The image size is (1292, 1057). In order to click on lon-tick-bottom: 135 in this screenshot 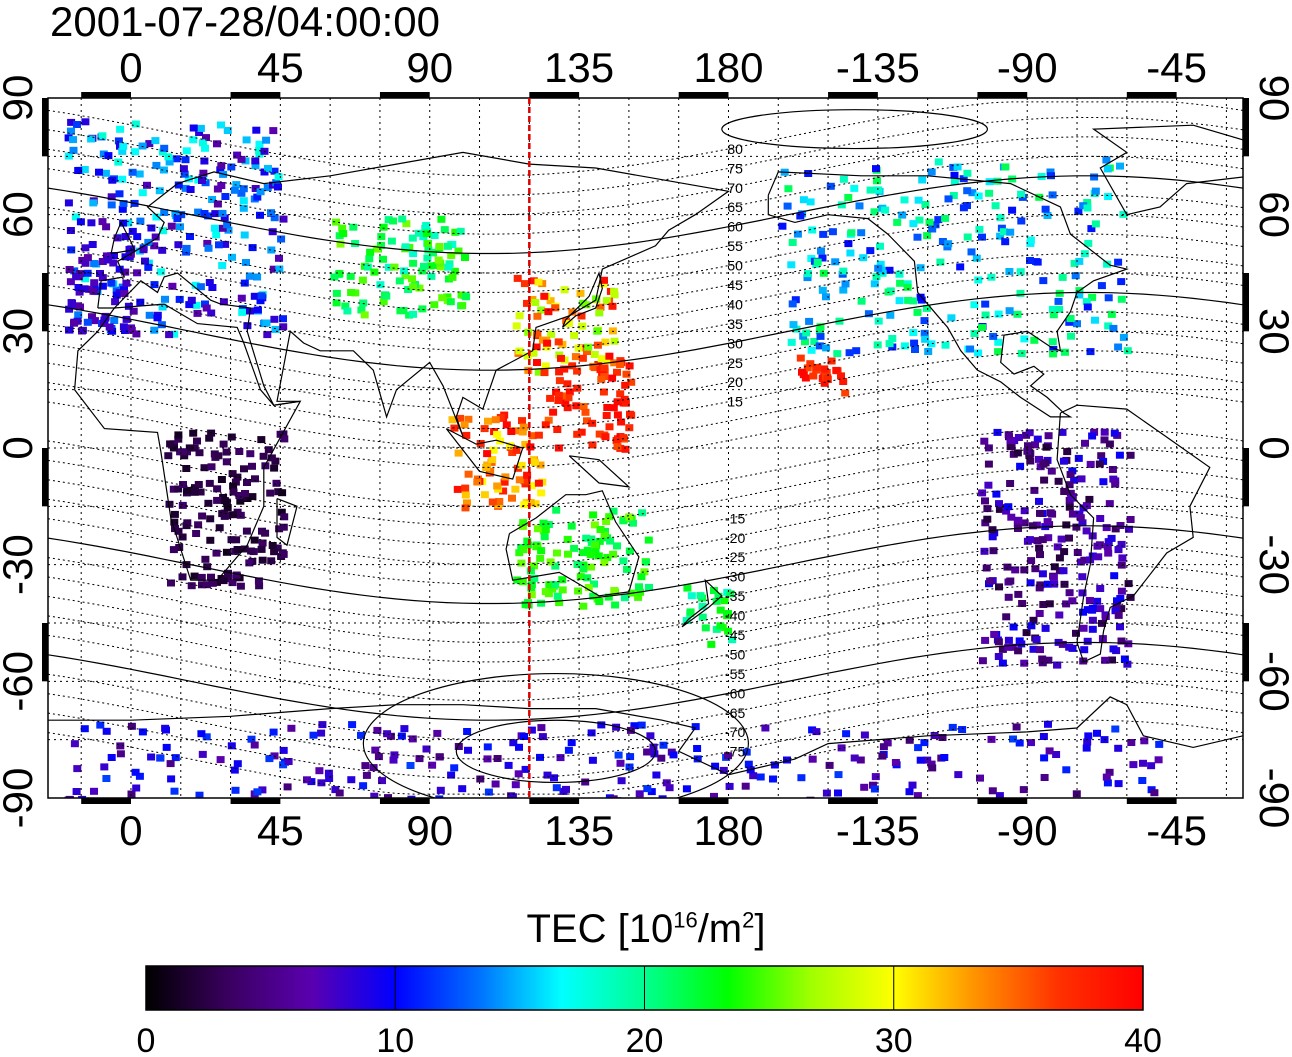, I will do `click(579, 830)`.